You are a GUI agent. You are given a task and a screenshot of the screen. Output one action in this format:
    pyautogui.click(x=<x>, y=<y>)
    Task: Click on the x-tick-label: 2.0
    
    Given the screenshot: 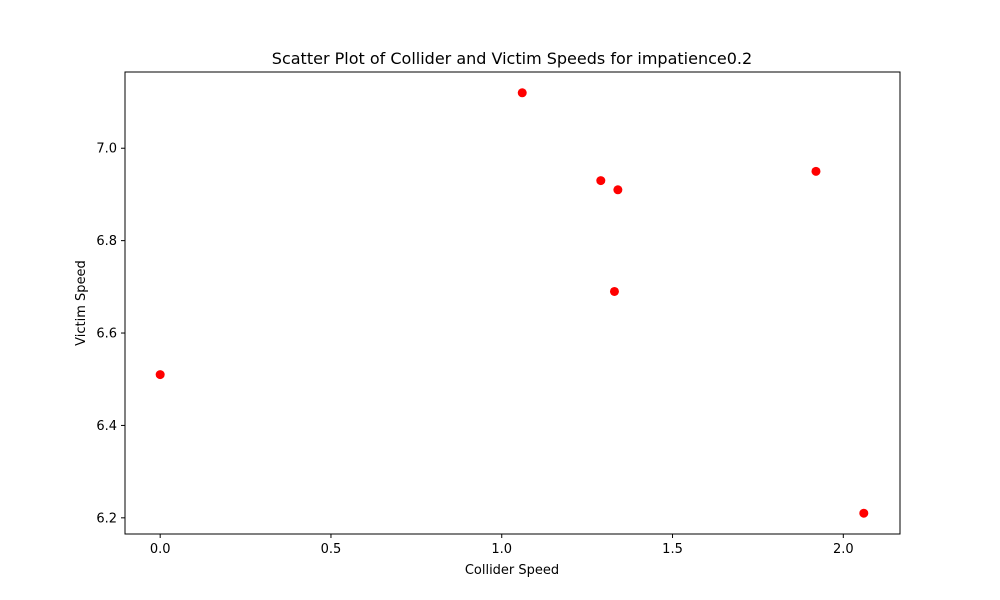 What is the action you would take?
    pyautogui.click(x=843, y=549)
    